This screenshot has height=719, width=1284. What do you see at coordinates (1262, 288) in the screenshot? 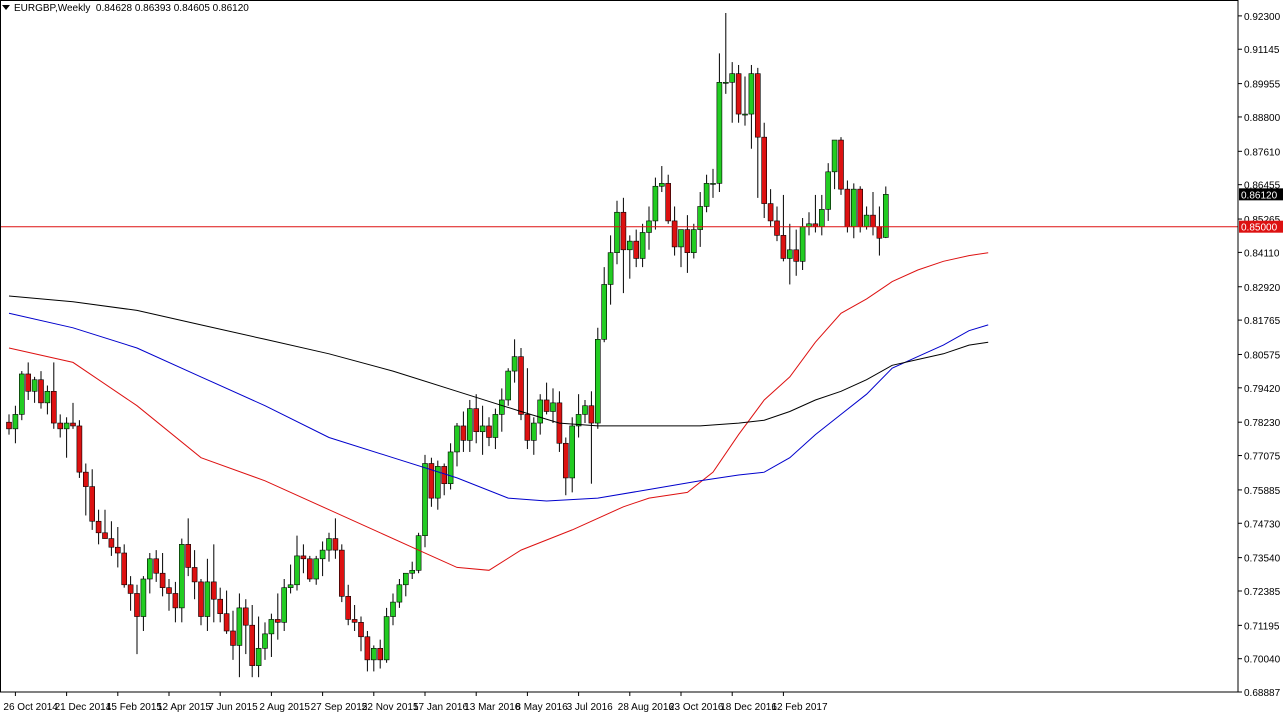
I see `y-tick-label: 0.82920` at bounding box center [1262, 288].